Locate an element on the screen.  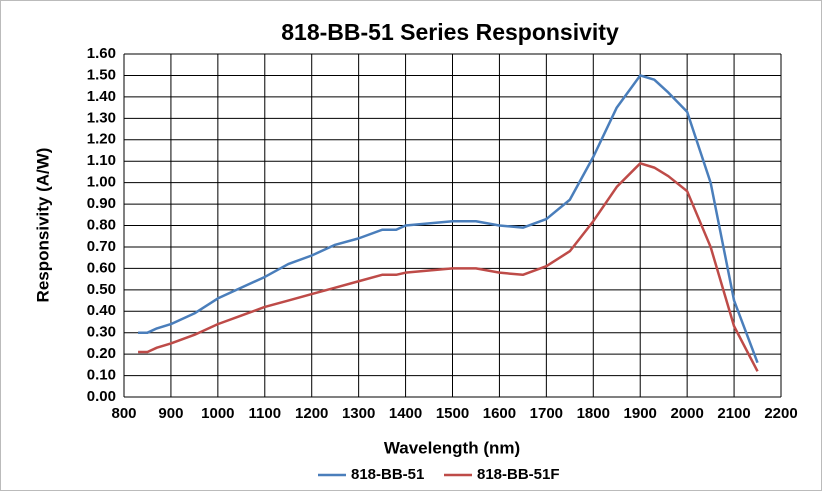
x-tick-label: 1100 is located at coordinates (265, 413).